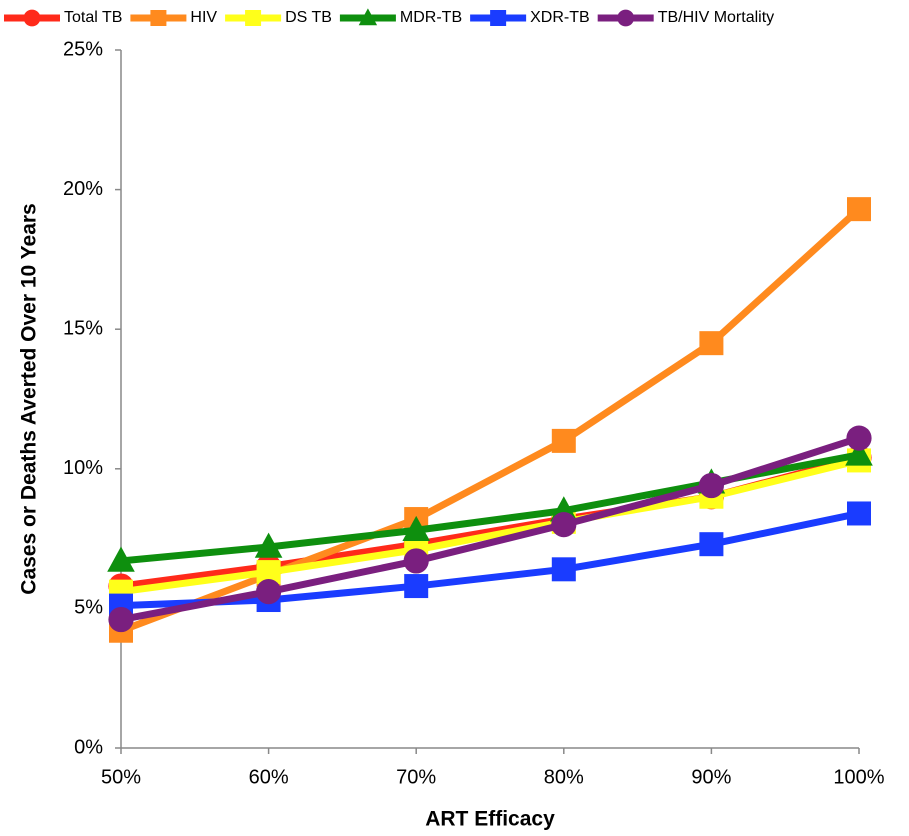 The width and height of the screenshot is (909, 836). What do you see at coordinates (93, 17) in the screenshot?
I see `legend-label: Total TB` at bounding box center [93, 17].